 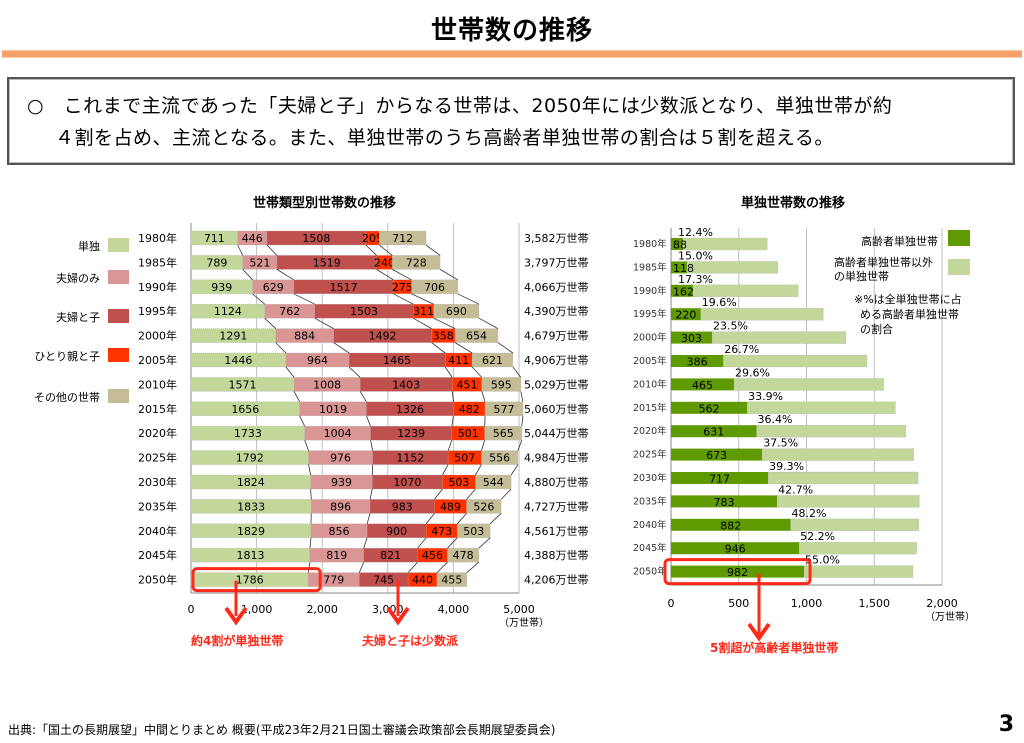 I want to click on bar-value-label: 821, so click(x=390, y=555).